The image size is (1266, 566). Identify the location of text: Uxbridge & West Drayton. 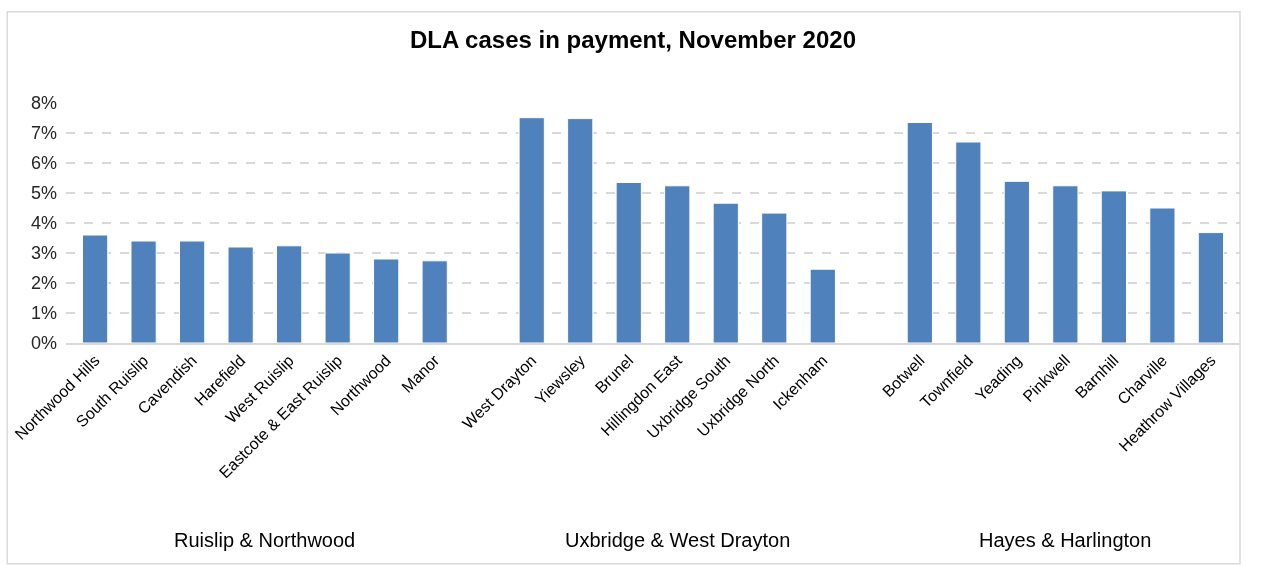
(678, 540).